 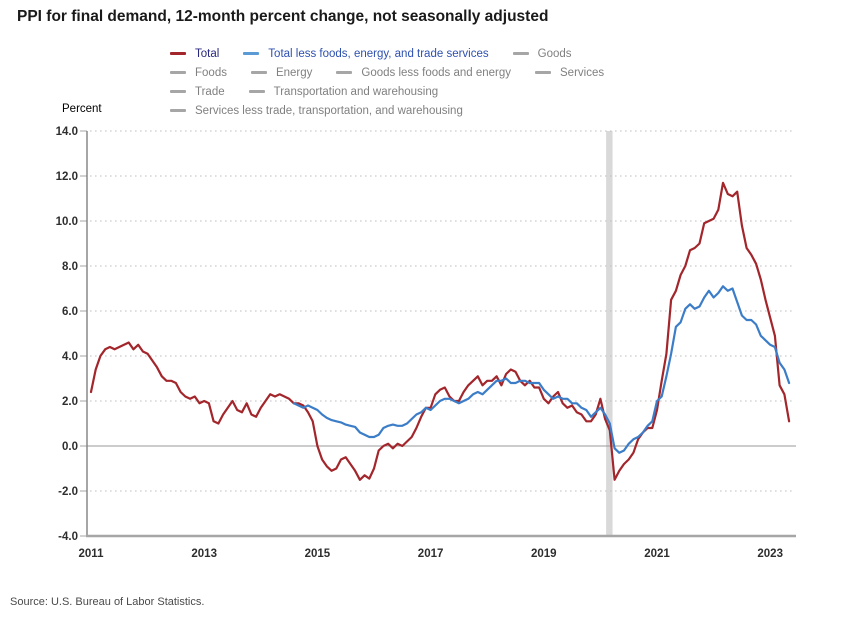 What do you see at coordinates (67, 177) in the screenshot?
I see `y-axis-tick-label: 12.0` at bounding box center [67, 177].